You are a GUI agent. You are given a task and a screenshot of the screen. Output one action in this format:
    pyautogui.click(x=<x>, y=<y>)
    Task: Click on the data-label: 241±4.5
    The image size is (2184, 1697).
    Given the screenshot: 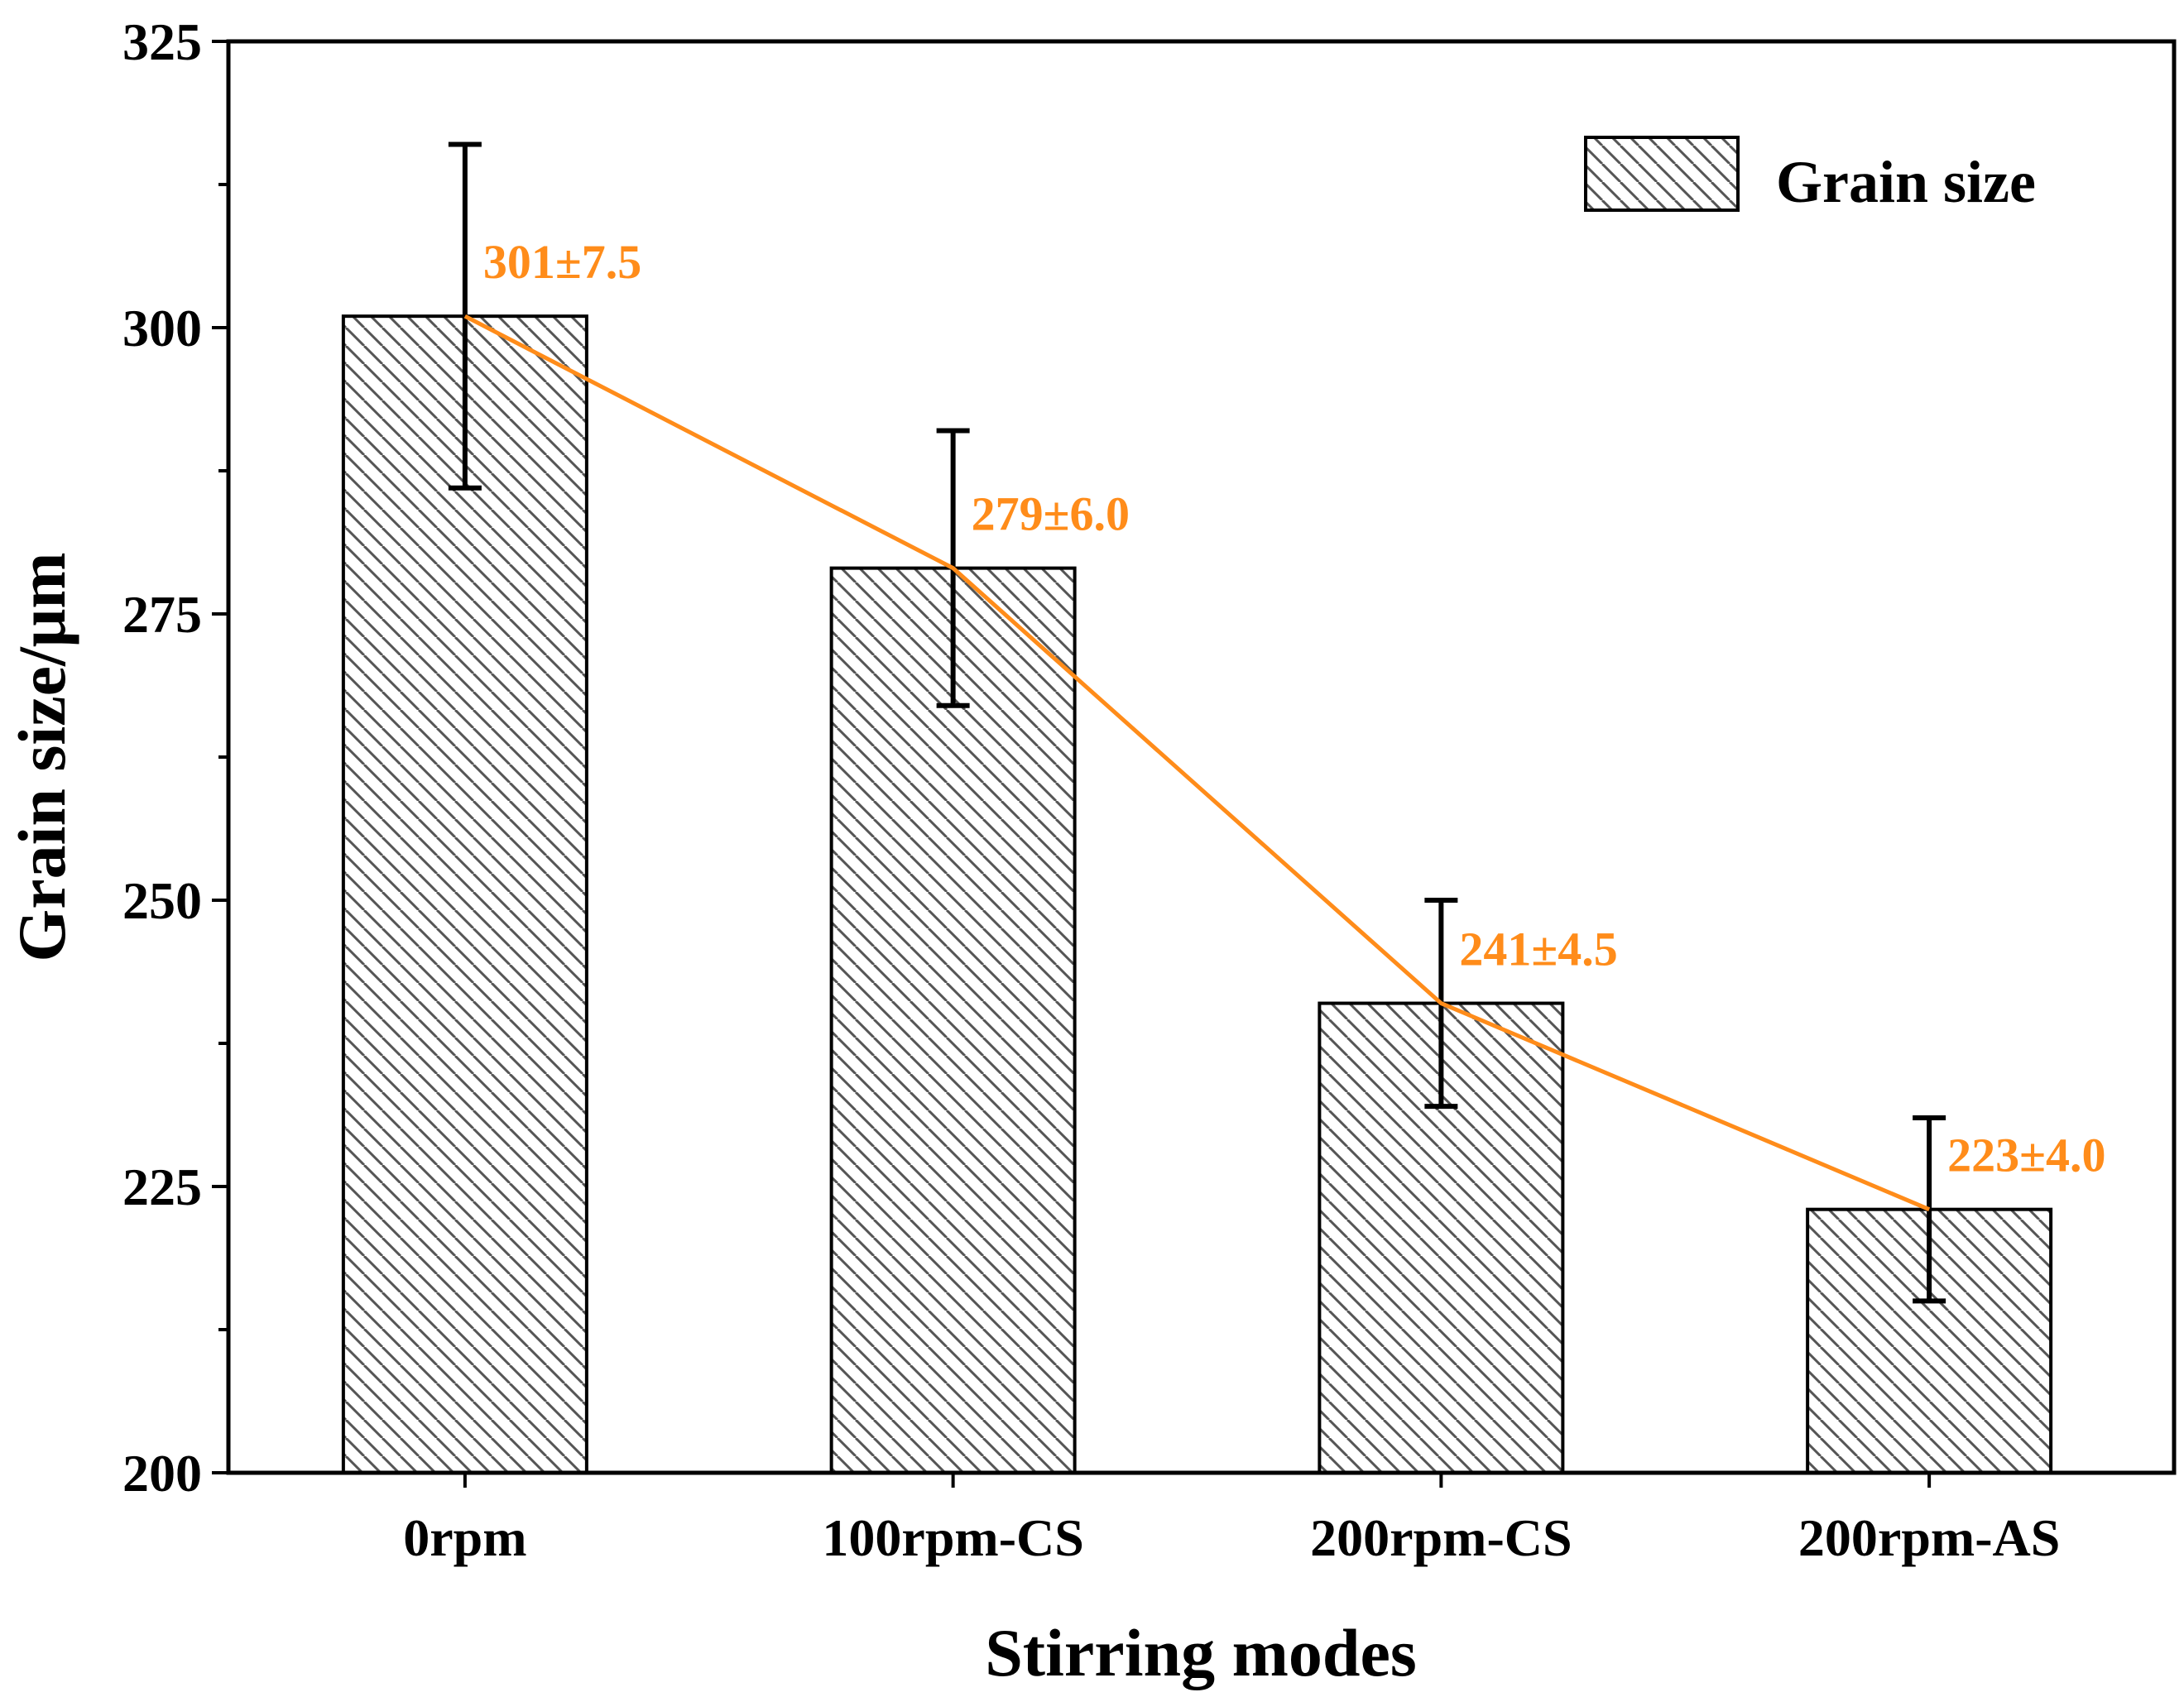 What is the action you would take?
    pyautogui.click(x=1538, y=949)
    